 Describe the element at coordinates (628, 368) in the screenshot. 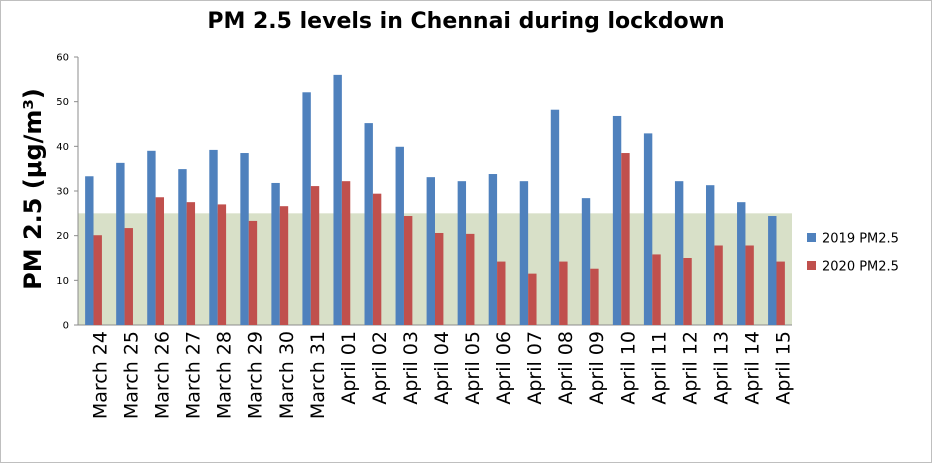

I see `x-tick-label: April 10` at that location.